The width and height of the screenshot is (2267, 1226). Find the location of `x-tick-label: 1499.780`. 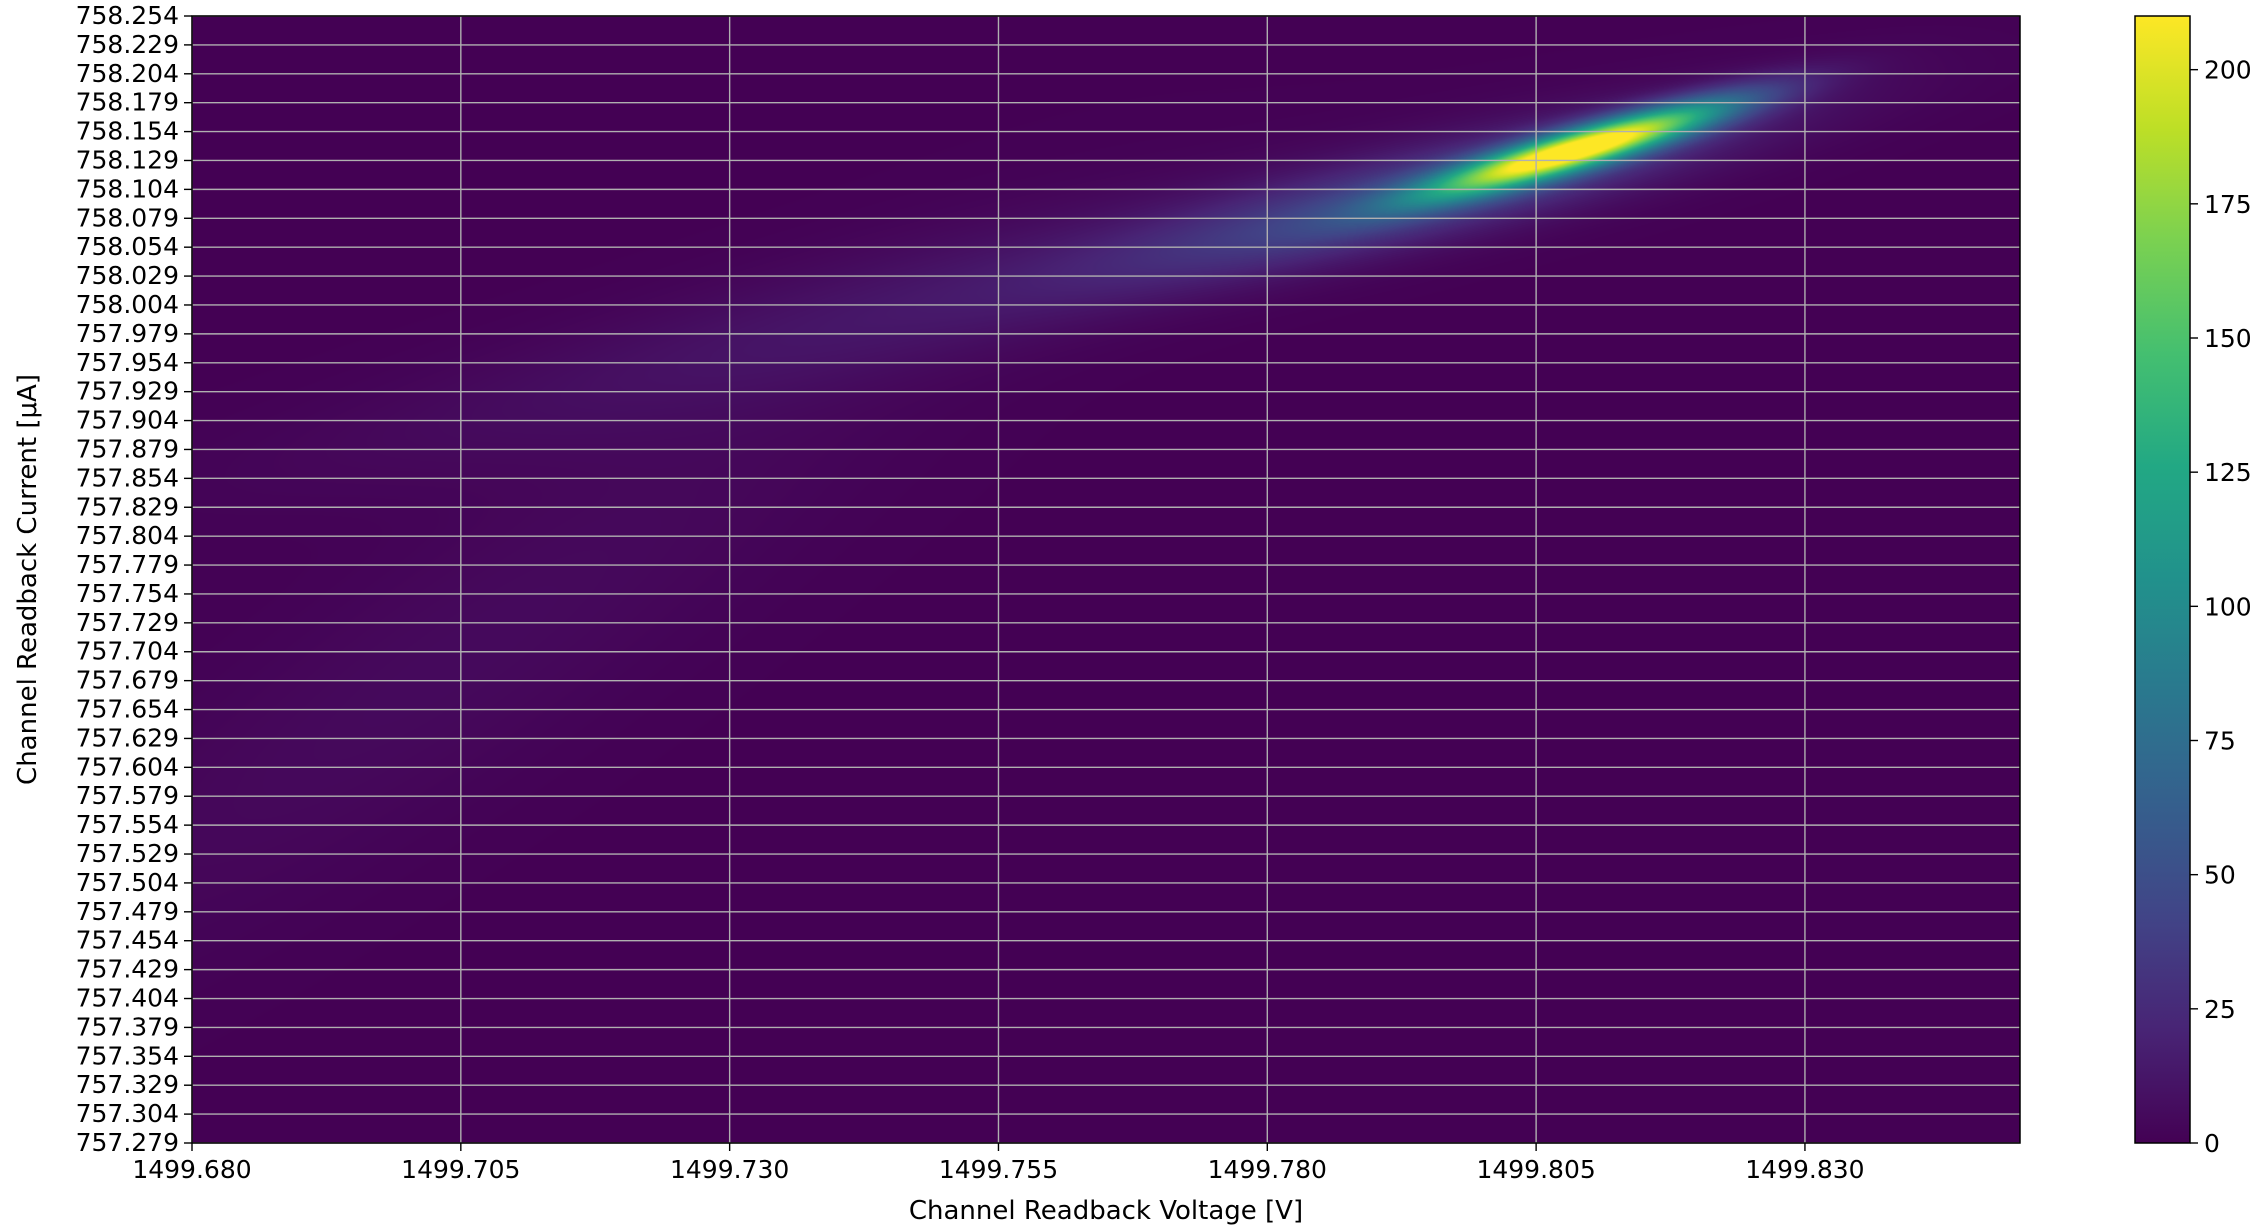

x-tick-label: 1499.780 is located at coordinates (1267, 1169).